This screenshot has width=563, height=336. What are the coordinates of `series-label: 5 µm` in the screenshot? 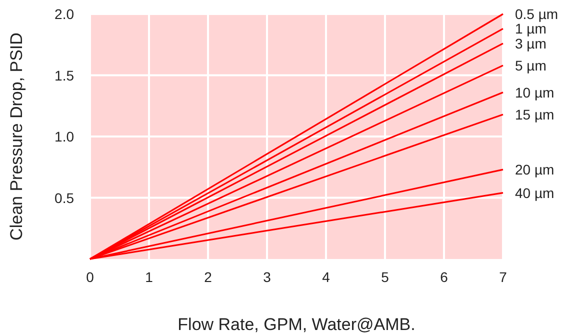 It's located at (530, 65).